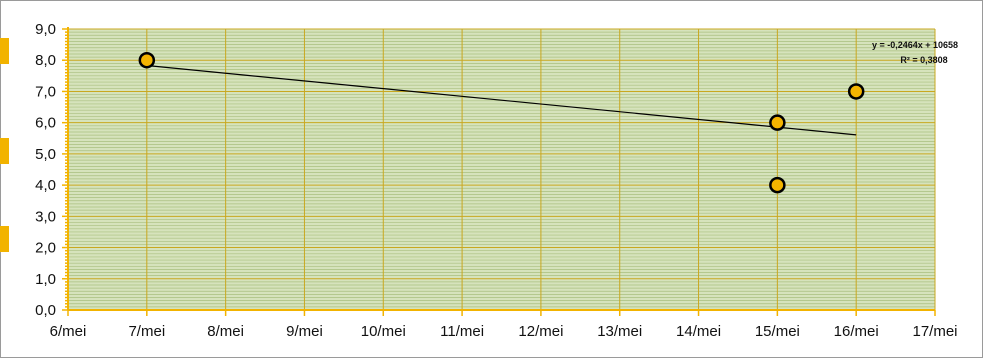 The width and height of the screenshot is (983, 358). What do you see at coordinates (45, 123) in the screenshot?
I see `y-tick-label: 6,0` at bounding box center [45, 123].